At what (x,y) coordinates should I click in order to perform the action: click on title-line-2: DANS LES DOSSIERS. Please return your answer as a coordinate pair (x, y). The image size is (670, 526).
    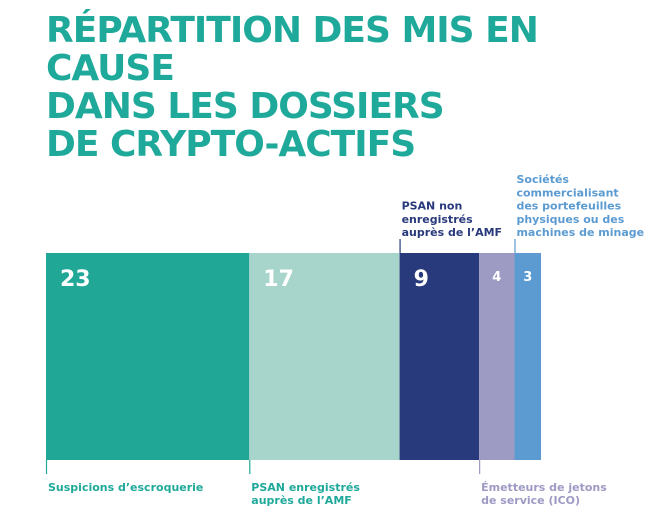
    Looking at the image, I should click on (245, 106).